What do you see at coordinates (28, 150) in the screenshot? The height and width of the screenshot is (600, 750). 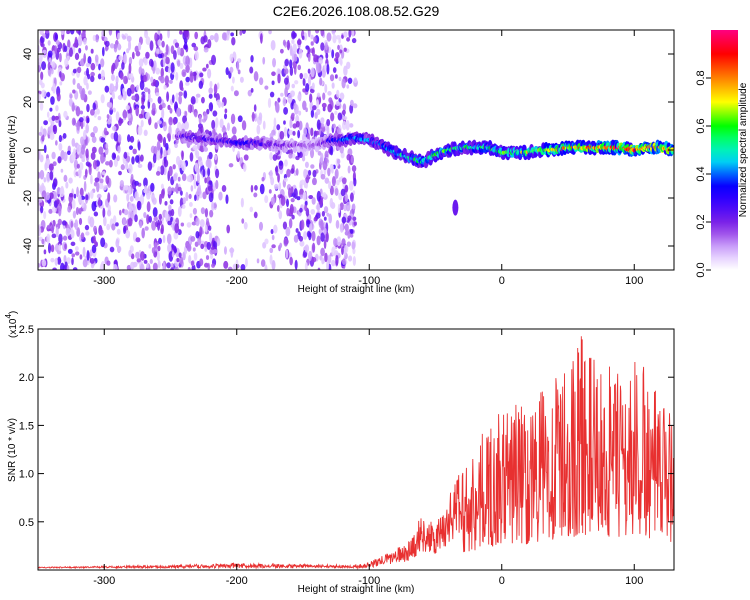 I see `spectrogram-y-tick-label: 0` at bounding box center [28, 150].